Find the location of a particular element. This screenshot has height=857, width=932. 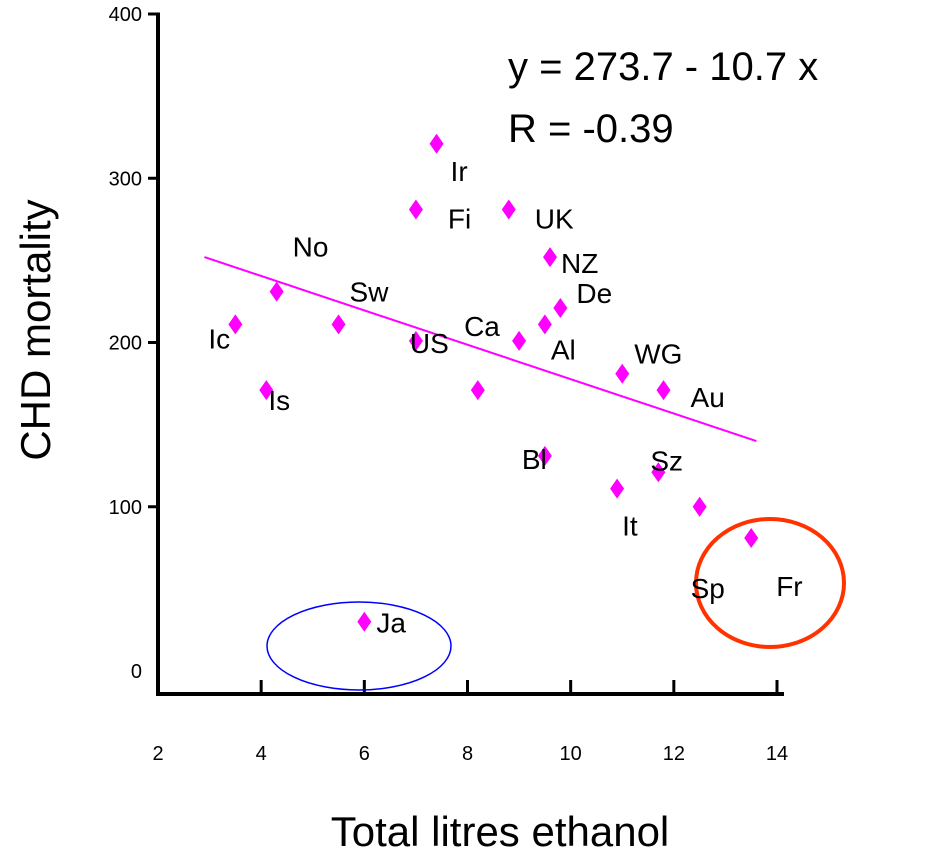

point-label-sp: Sp is located at coordinates (708, 588).